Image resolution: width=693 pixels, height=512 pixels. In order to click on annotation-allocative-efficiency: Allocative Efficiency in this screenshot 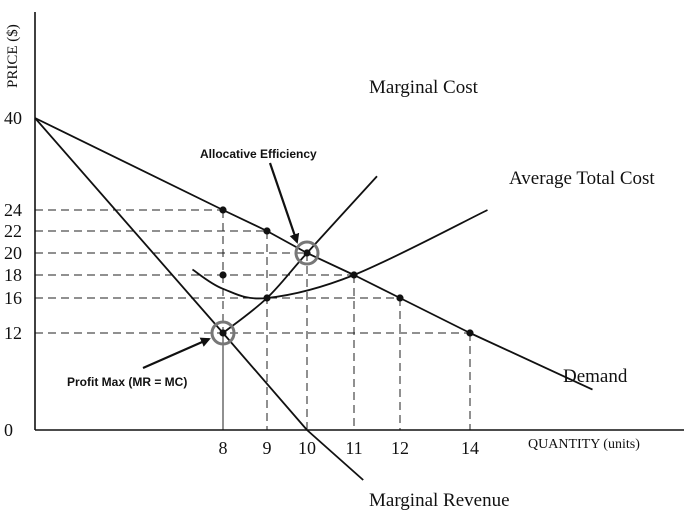, I will do `click(258, 154)`.